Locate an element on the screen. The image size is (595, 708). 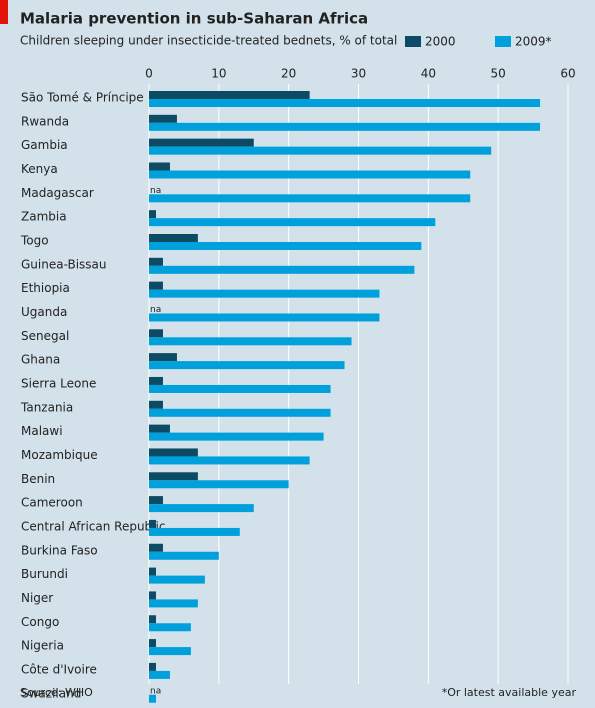
y-tick-label: Ethiopia is located at coordinates (45, 288).